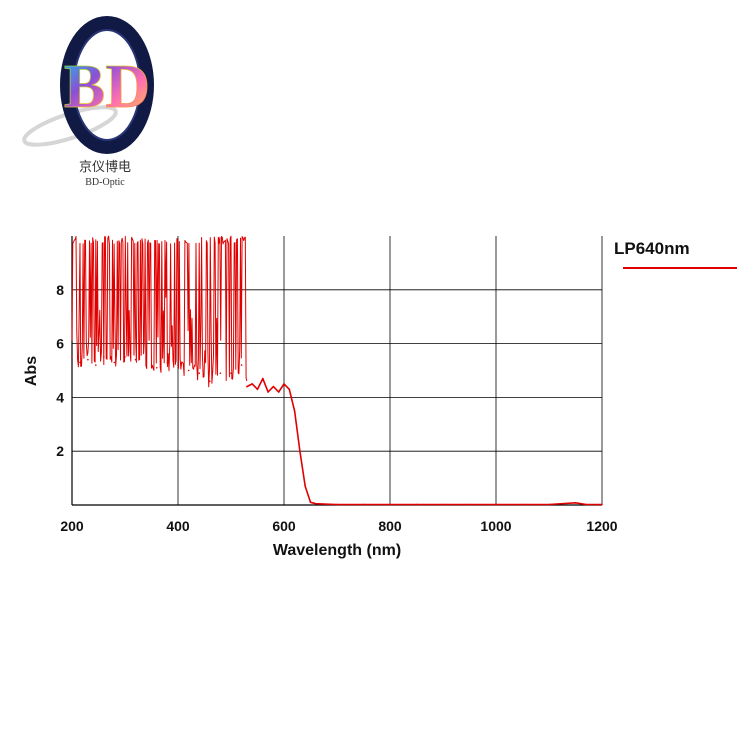 The image size is (750, 750). I want to click on x-tick-200: 200, so click(72, 526).